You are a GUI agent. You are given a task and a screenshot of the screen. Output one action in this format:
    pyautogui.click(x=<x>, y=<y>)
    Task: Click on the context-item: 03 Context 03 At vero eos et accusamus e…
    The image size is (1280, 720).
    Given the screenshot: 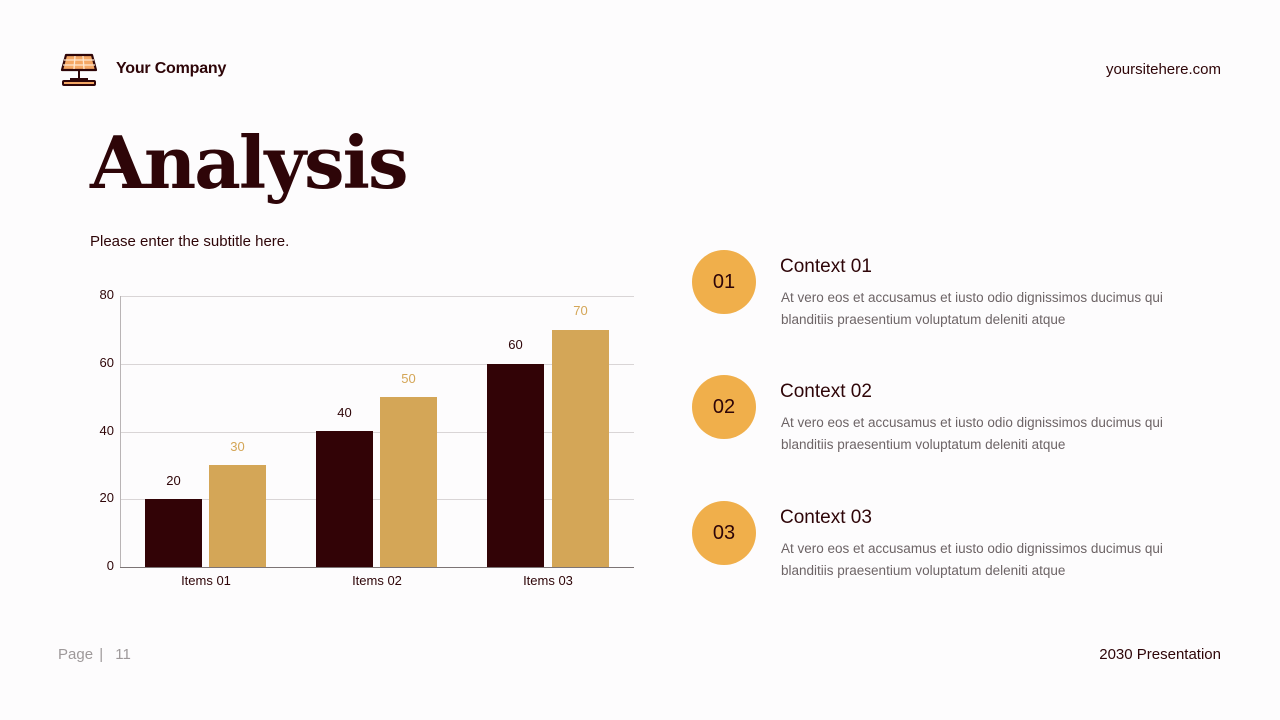 What is the action you would take?
    pyautogui.click(x=942, y=539)
    